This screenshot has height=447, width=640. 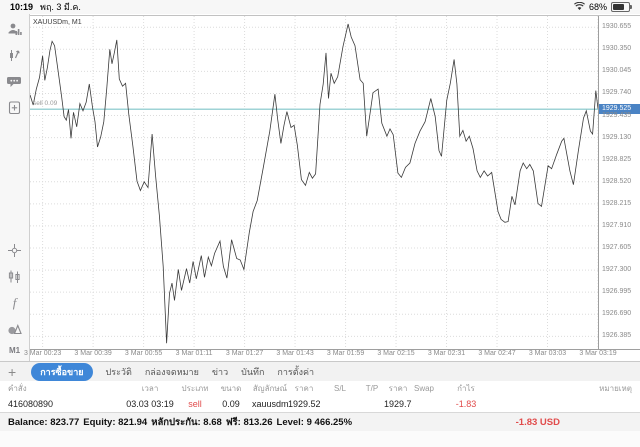 I want to click on order-id: 416080890, so click(x=31, y=403).